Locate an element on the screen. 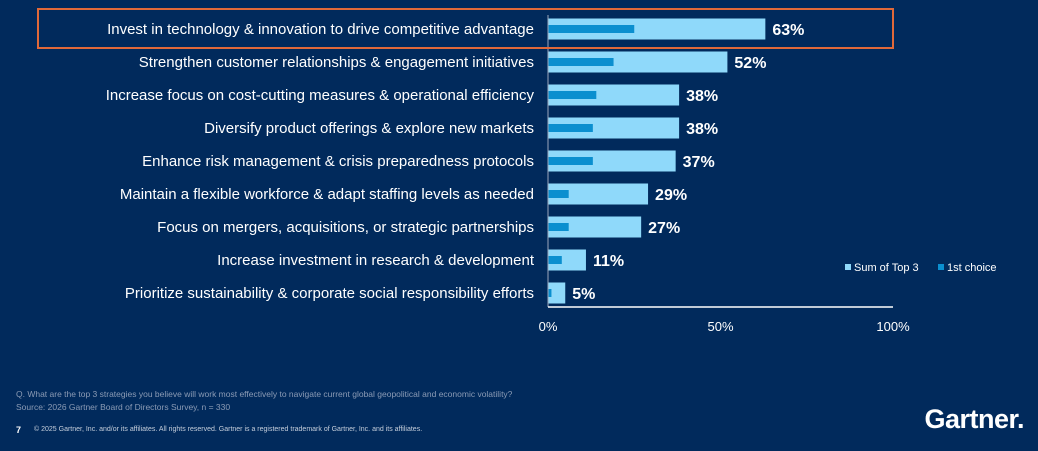 The width and height of the screenshot is (1038, 451). page-number: 7 is located at coordinates (19, 430).